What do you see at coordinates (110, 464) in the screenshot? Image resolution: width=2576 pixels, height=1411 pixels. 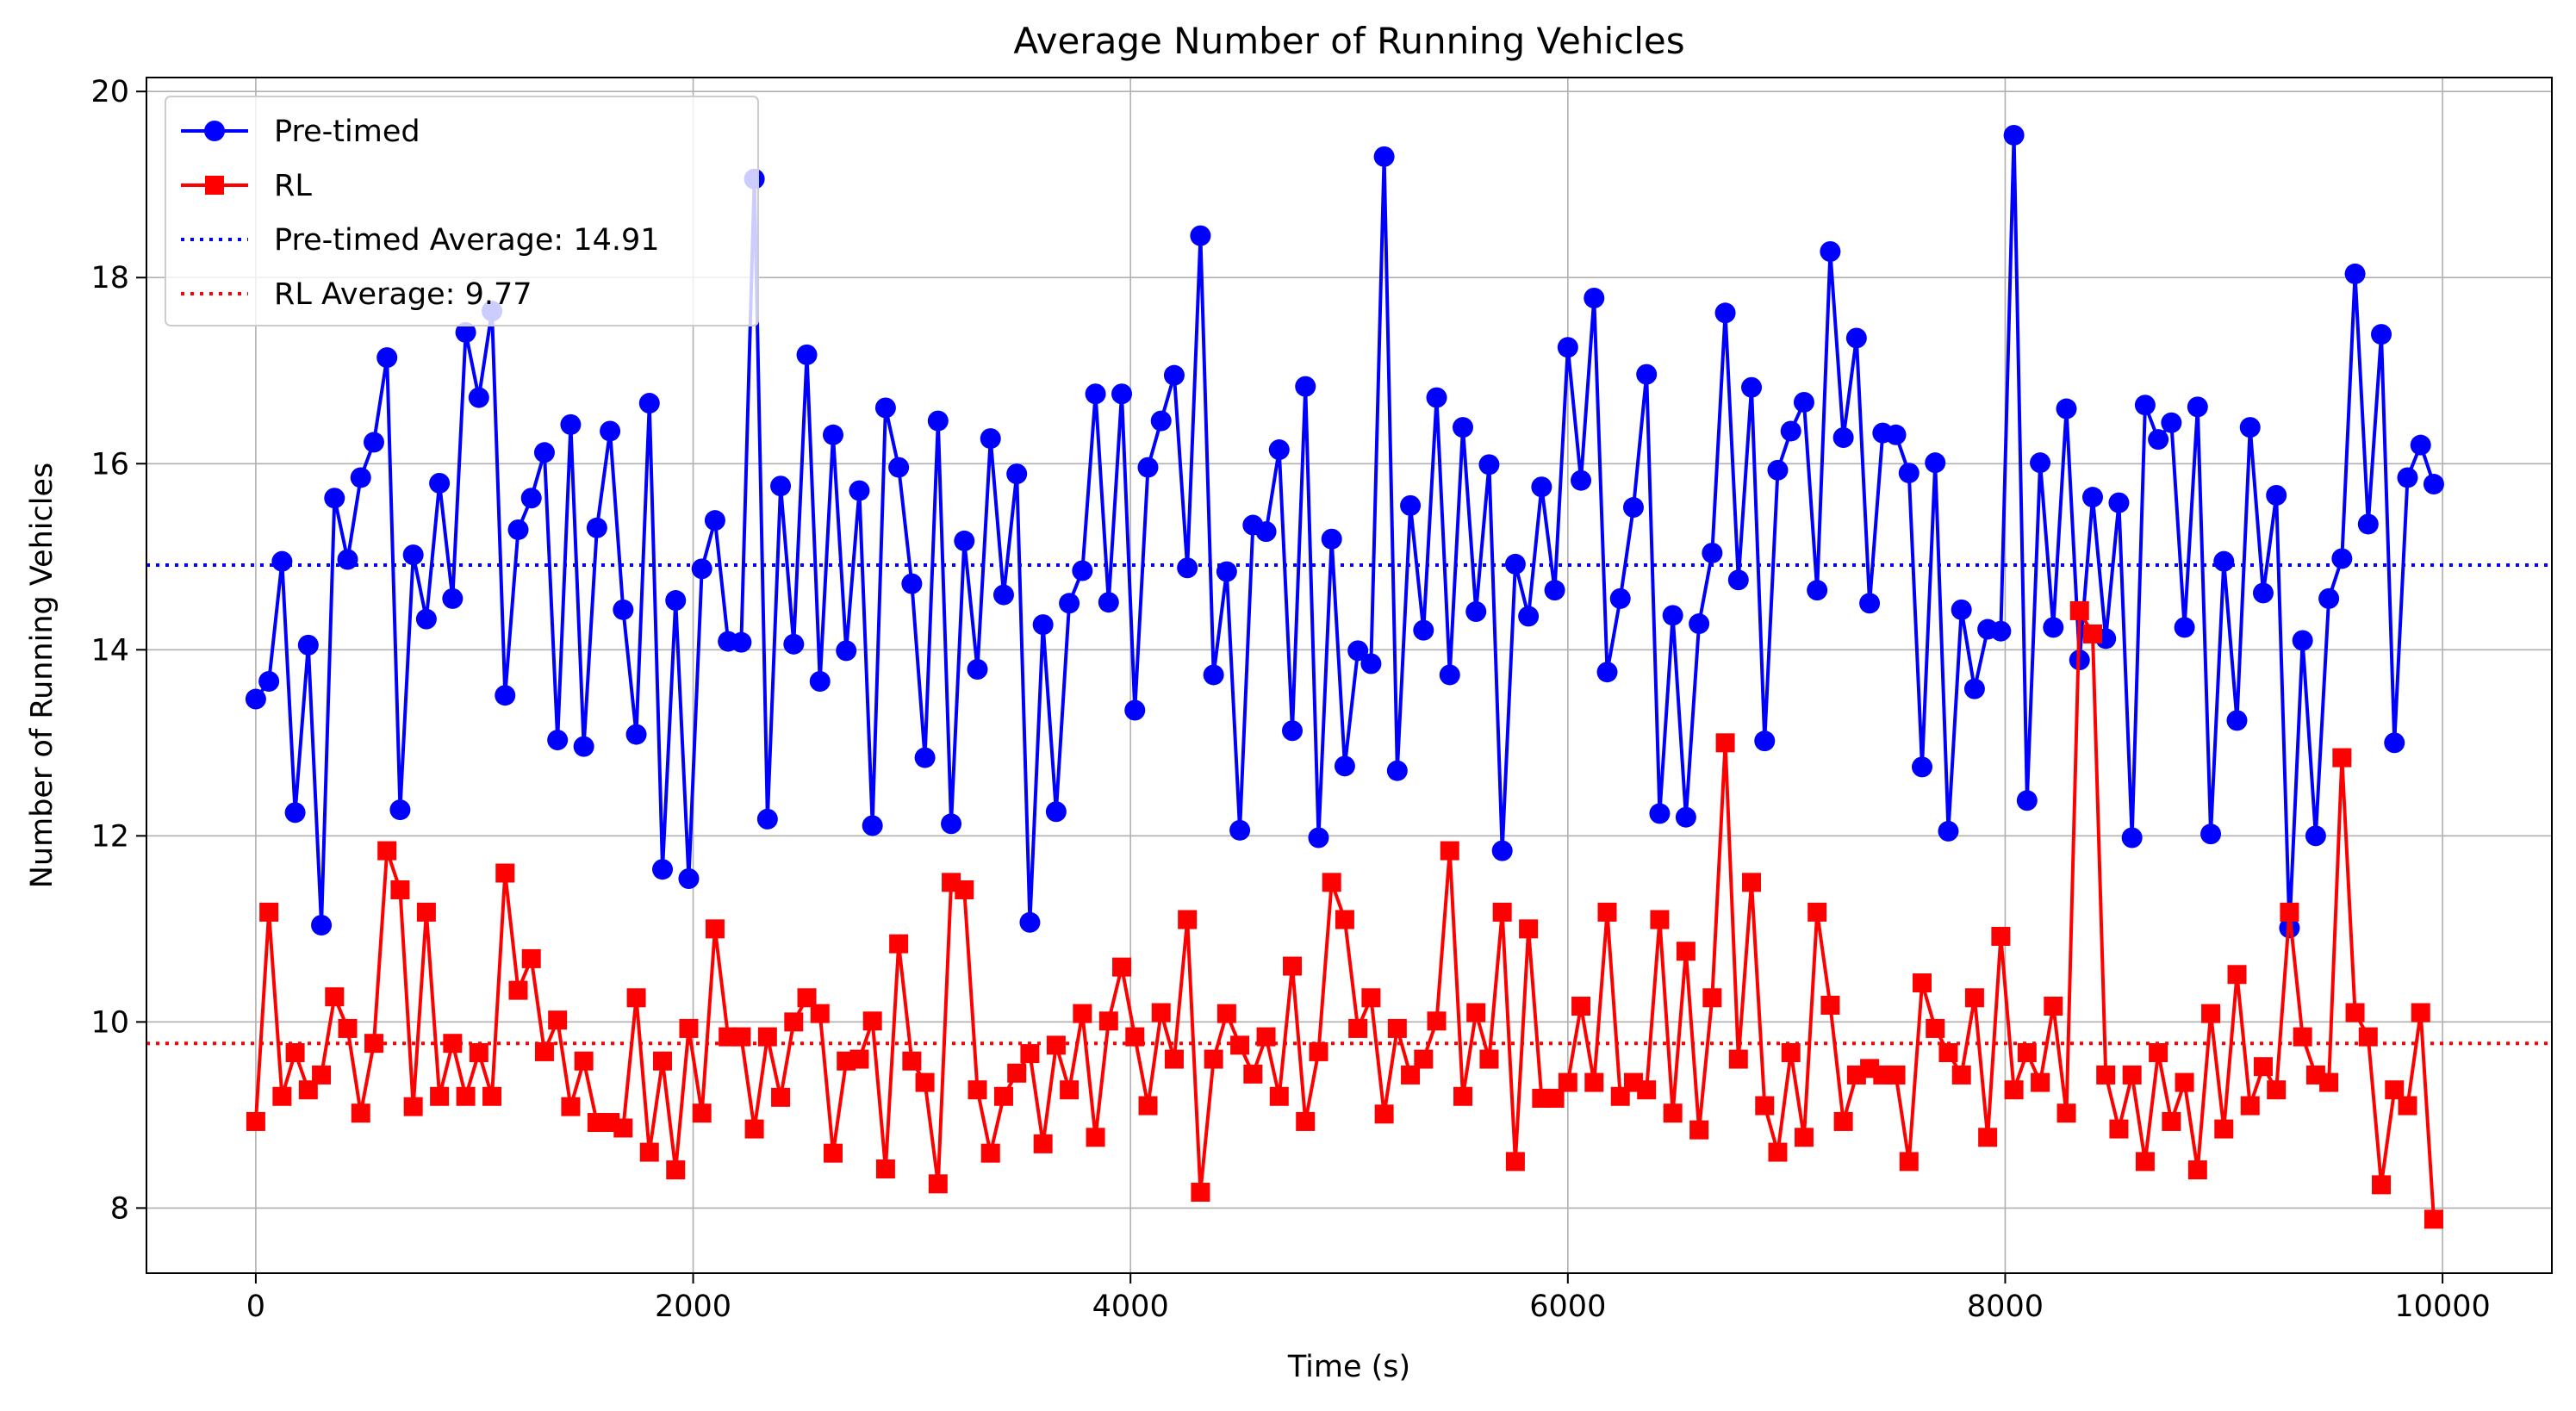 I see `y-tick-label: 16` at bounding box center [110, 464].